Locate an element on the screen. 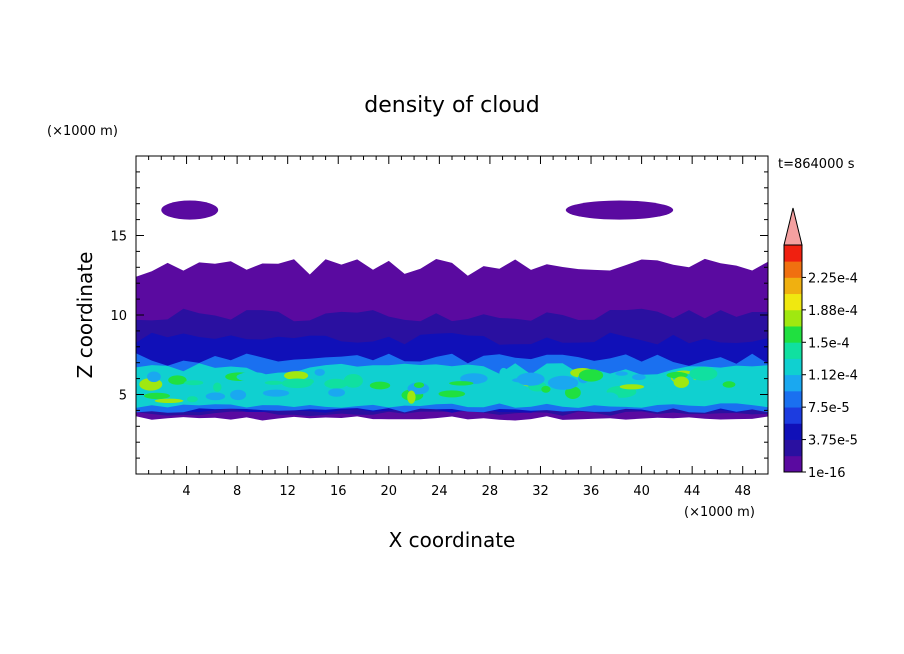 The height and width of the screenshot is (654, 904). colorbar-label: 1.12e-4 is located at coordinates (833, 376).